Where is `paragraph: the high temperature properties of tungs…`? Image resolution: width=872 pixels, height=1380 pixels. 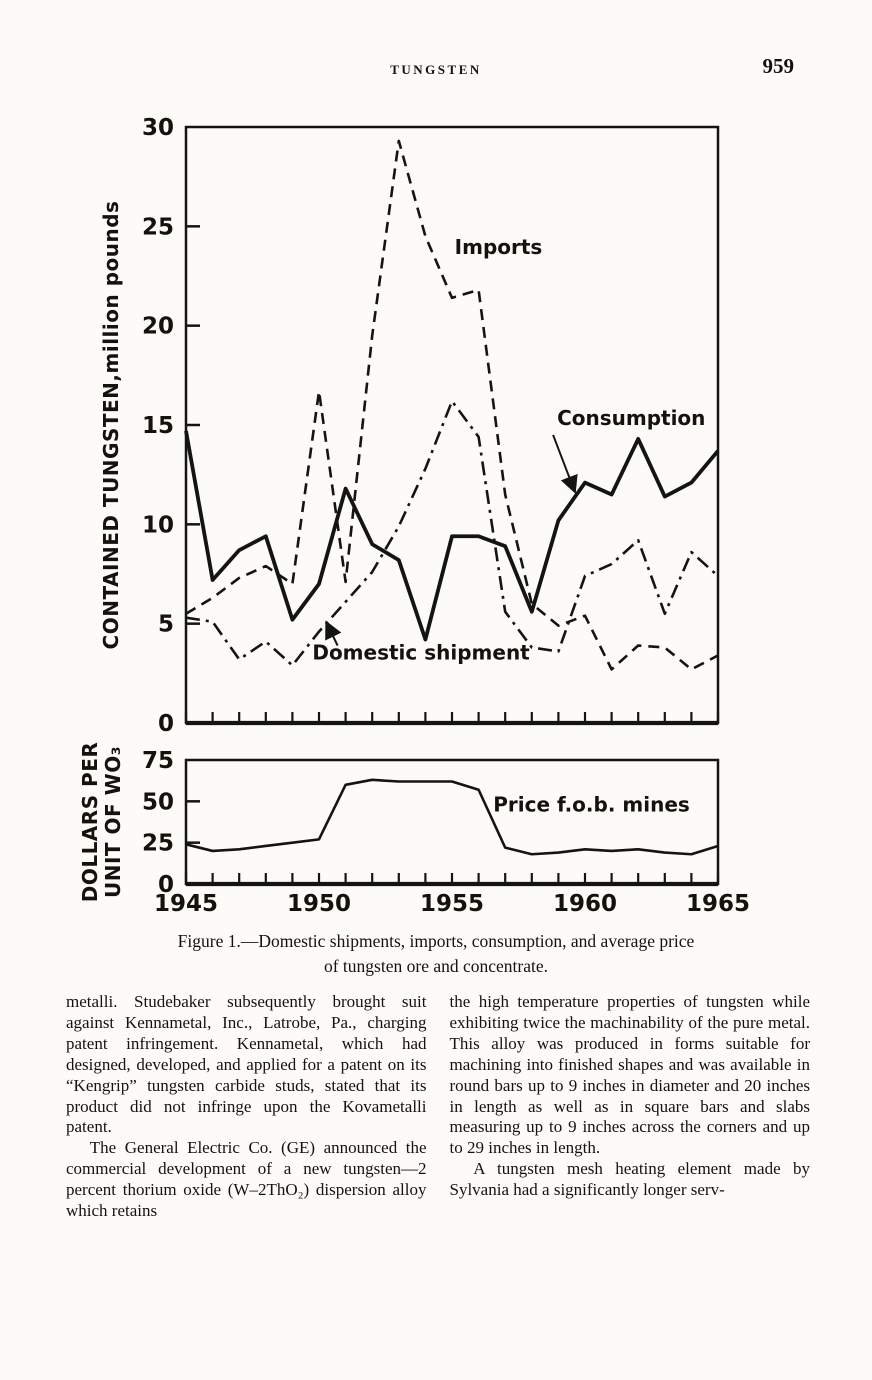 paragraph: the high temperature properties of tungs… is located at coordinates (630, 1075).